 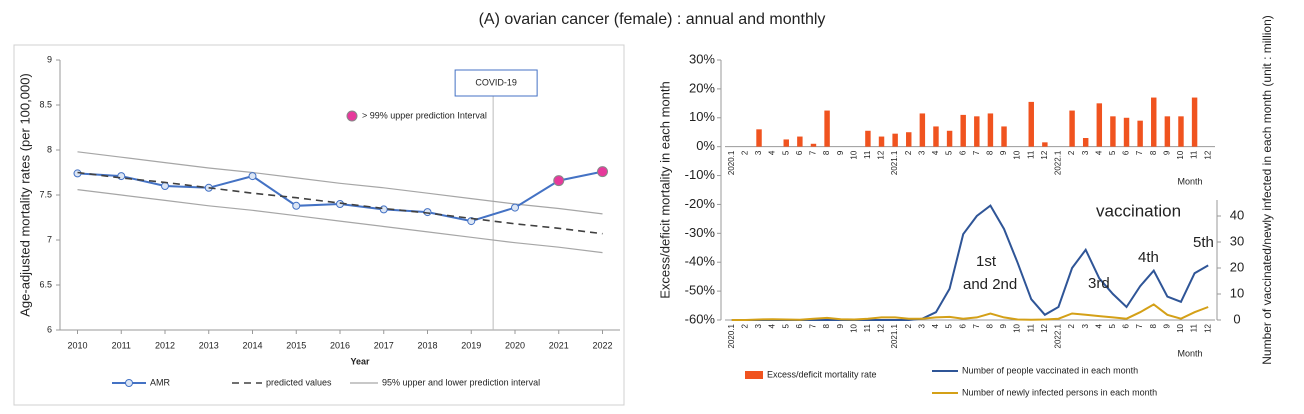 I want to click on annotation: and 2nd, so click(x=990, y=284).